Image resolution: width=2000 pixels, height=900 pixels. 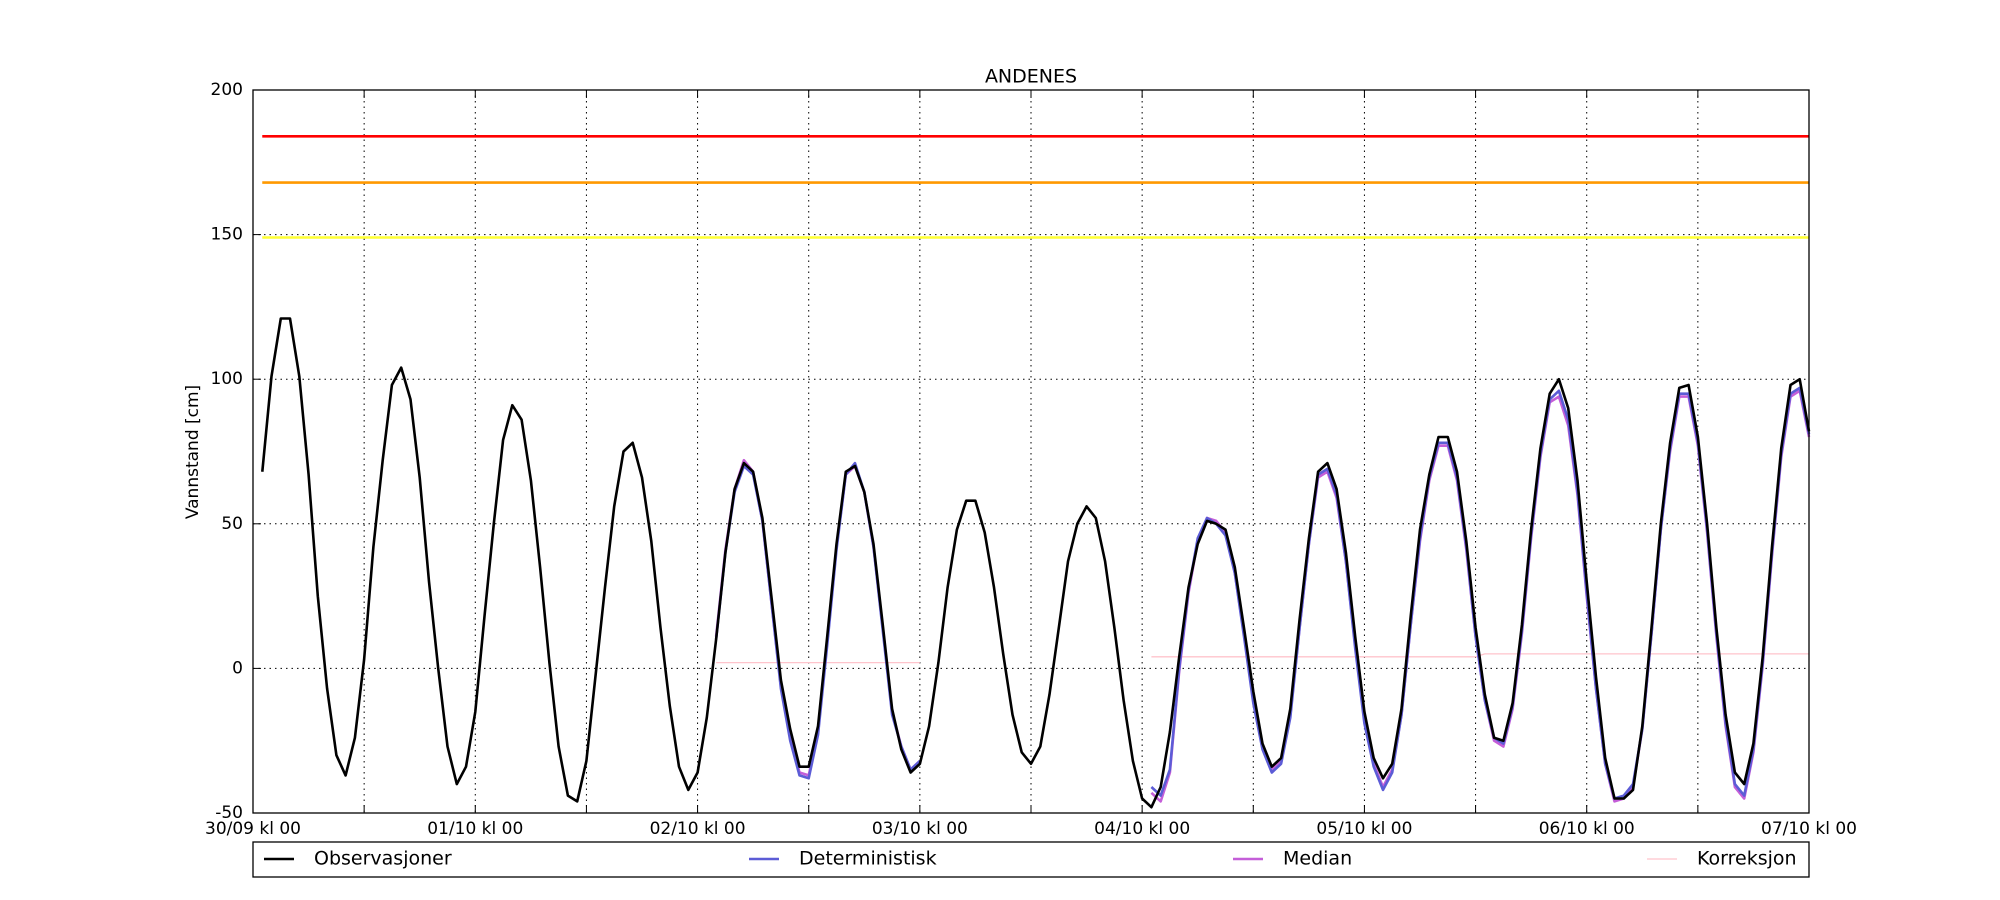 What do you see at coordinates (1809, 829) in the screenshot?
I see `x-tick-label: 07/10 kl 00` at bounding box center [1809, 829].